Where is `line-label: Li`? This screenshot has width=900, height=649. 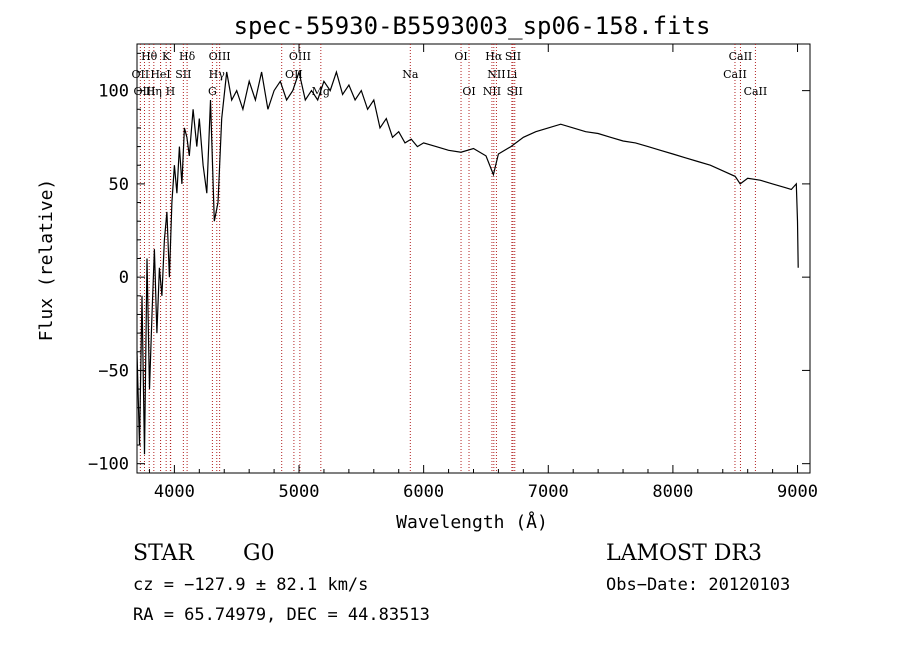
line-label: Li is located at coordinates (511, 74).